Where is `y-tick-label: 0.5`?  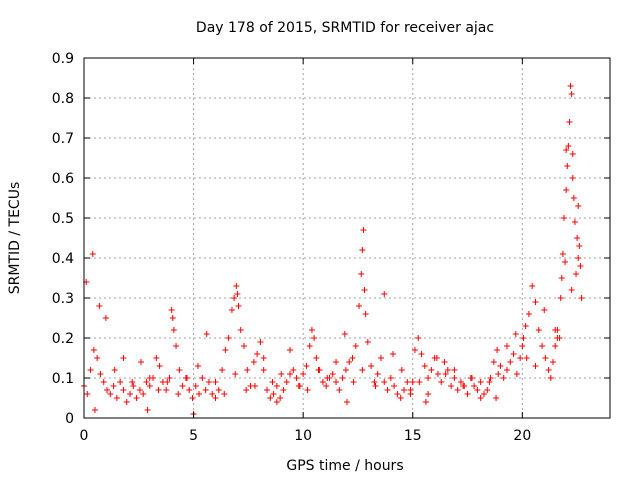
y-tick-label: 0.5 is located at coordinates (63, 219).